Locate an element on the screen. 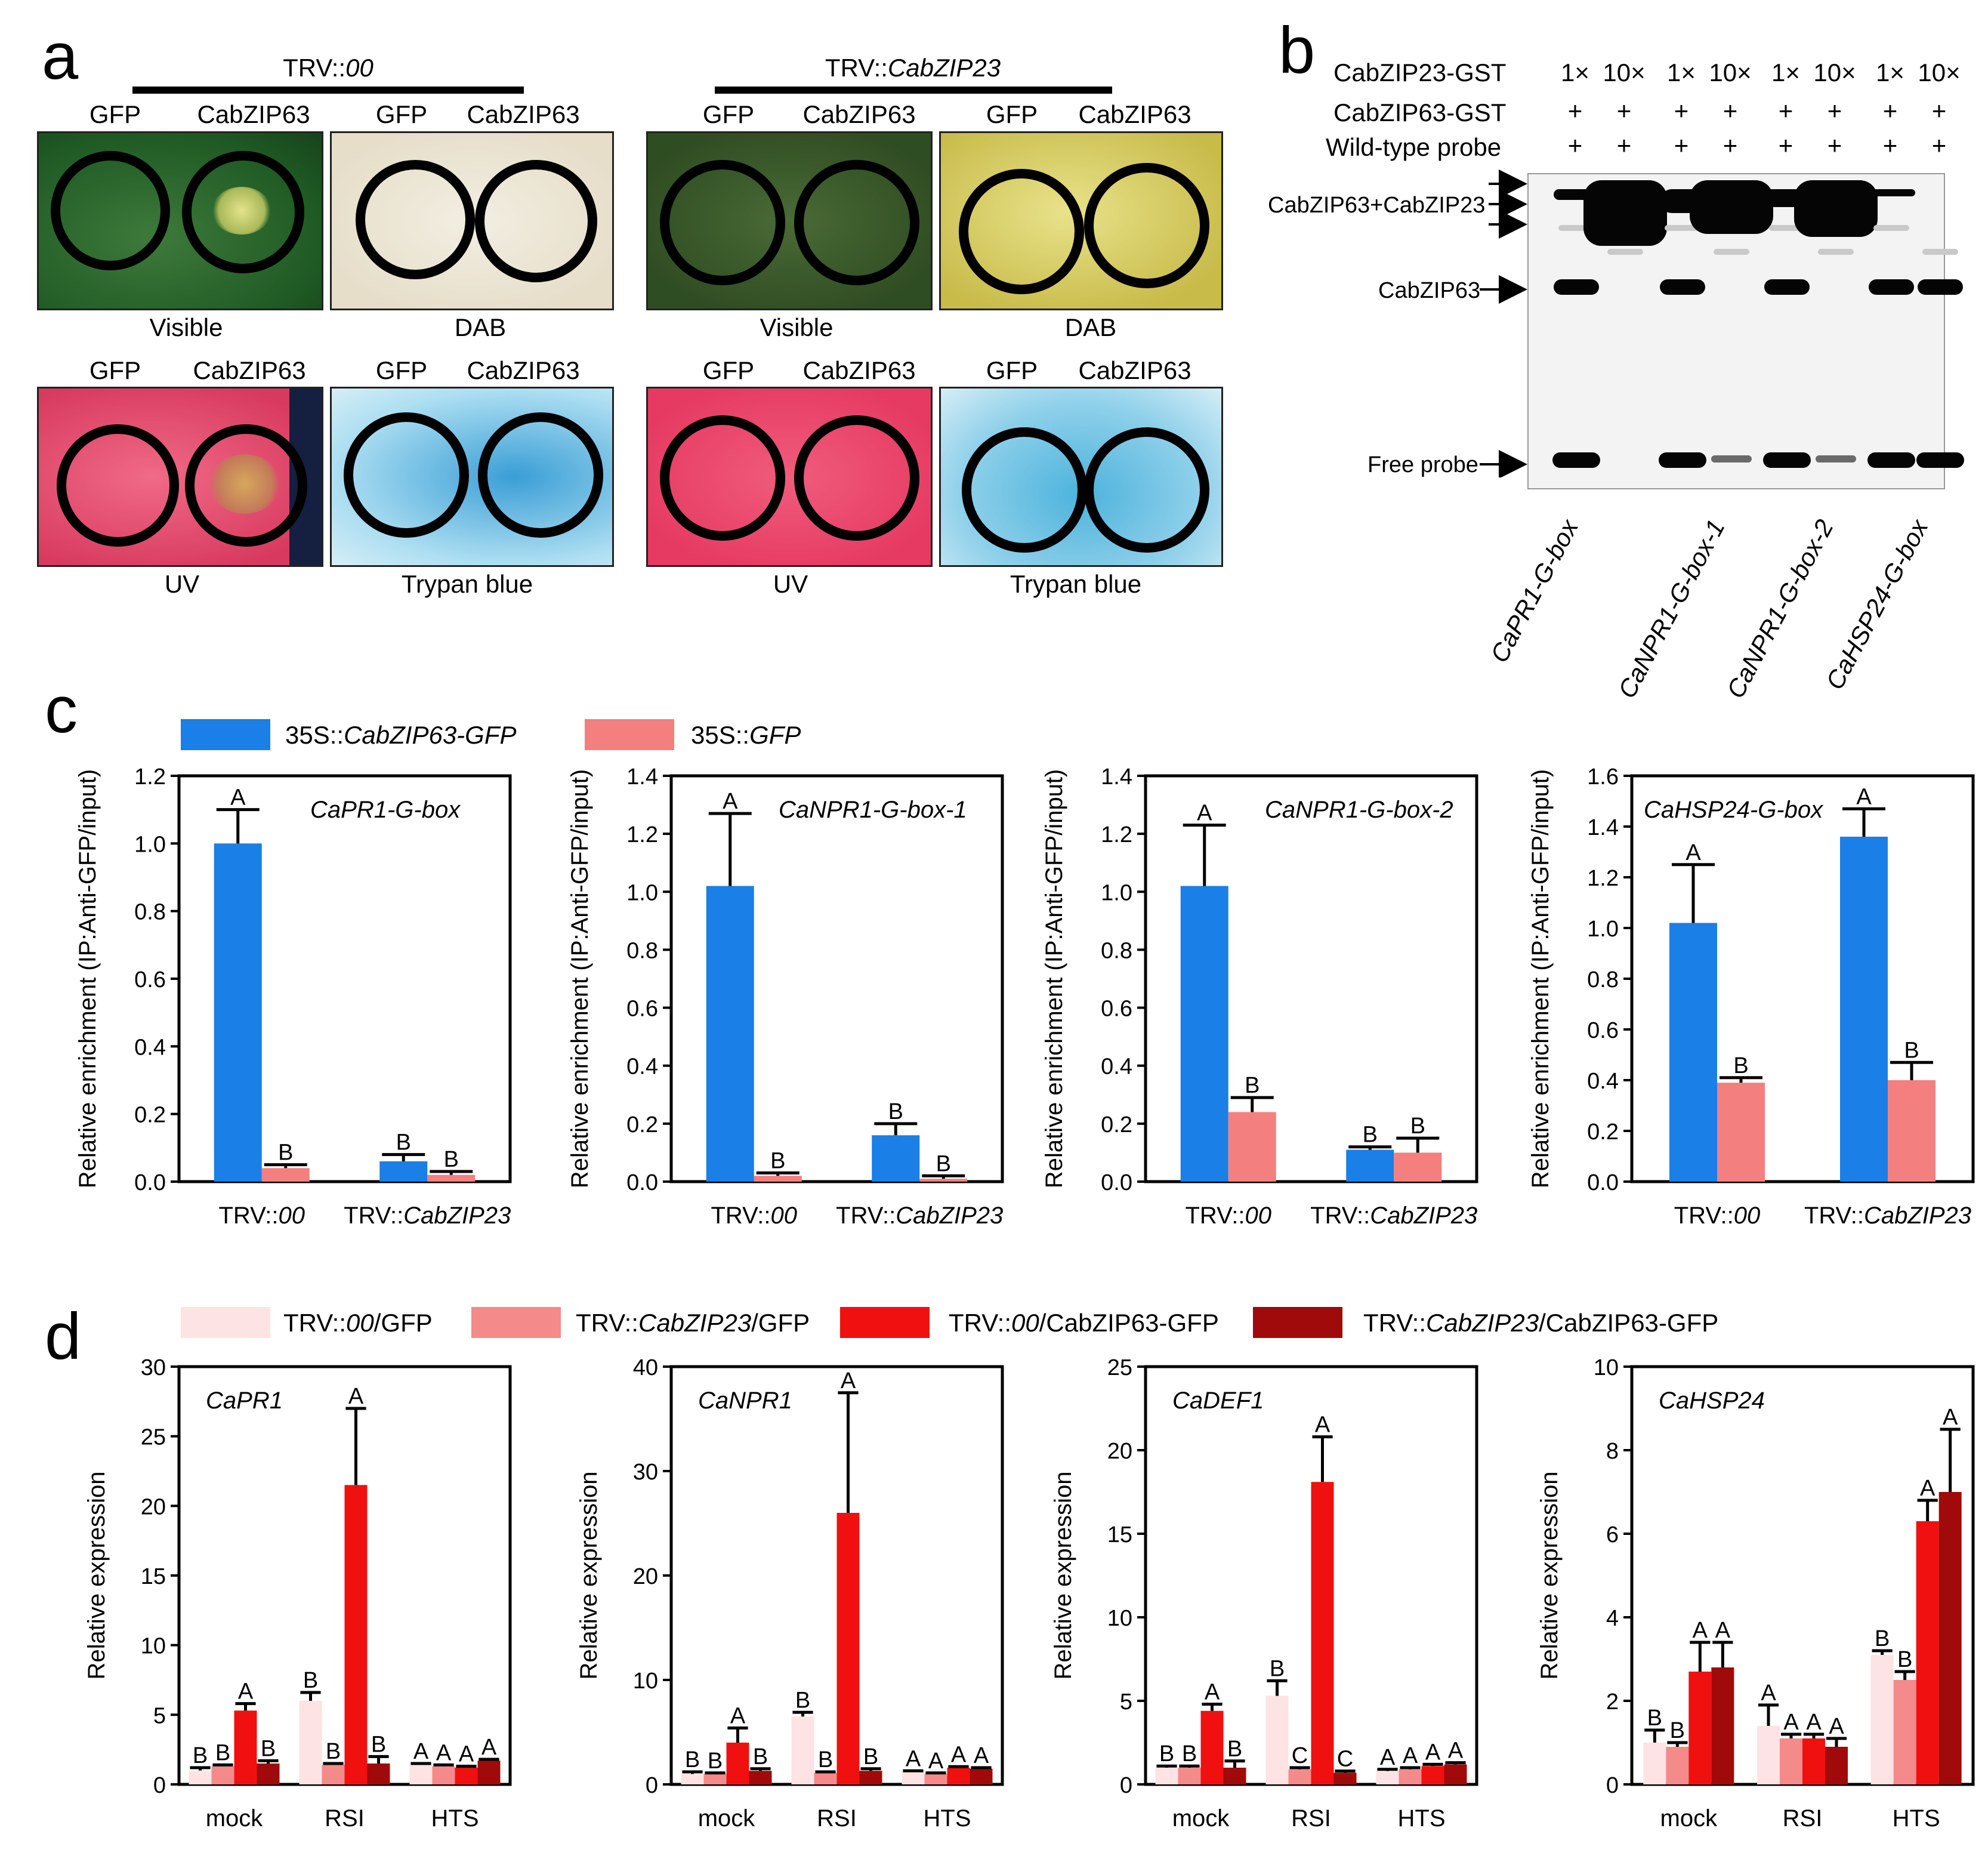 The height and width of the screenshot is (1856, 1988). y-tick-label: 4 is located at coordinates (1612, 1618).